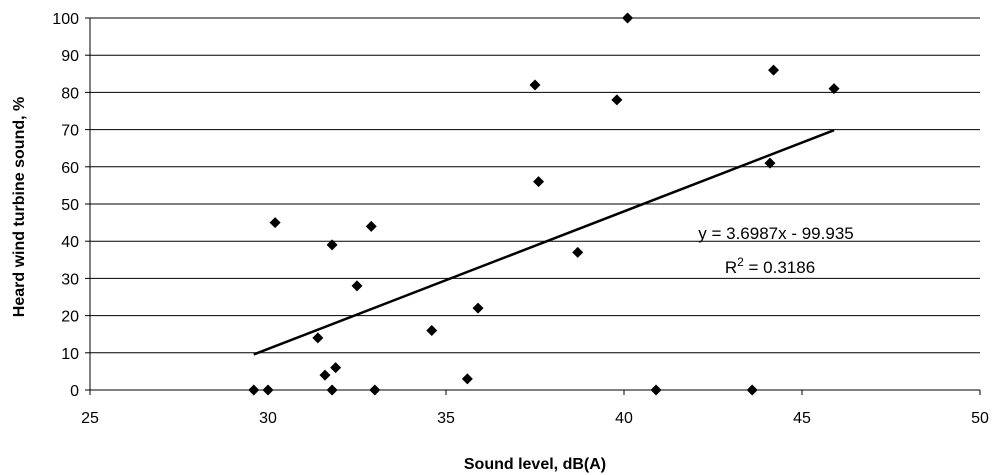 The height and width of the screenshot is (475, 995). What do you see at coordinates (70, 317) in the screenshot?
I see `y-tick-label: 20` at bounding box center [70, 317].